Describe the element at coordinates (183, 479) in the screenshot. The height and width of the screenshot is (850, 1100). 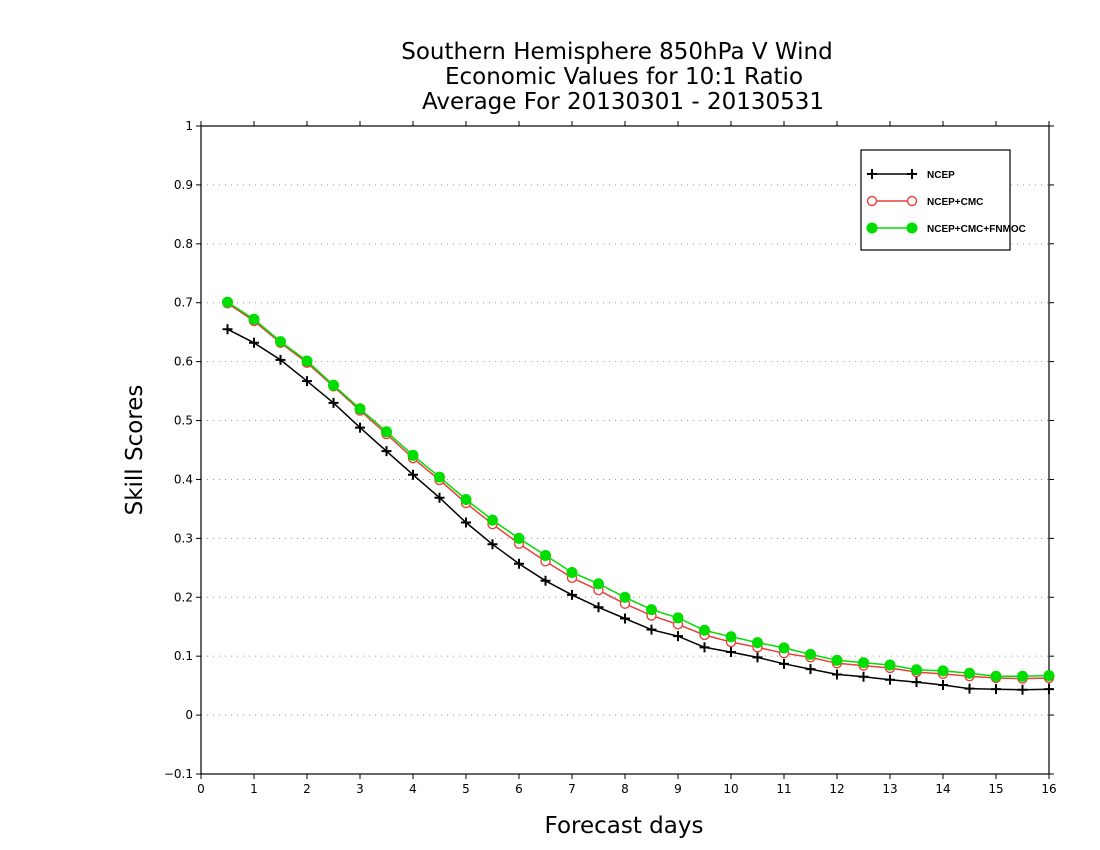
I see `y-tick-label: 0.4` at that location.